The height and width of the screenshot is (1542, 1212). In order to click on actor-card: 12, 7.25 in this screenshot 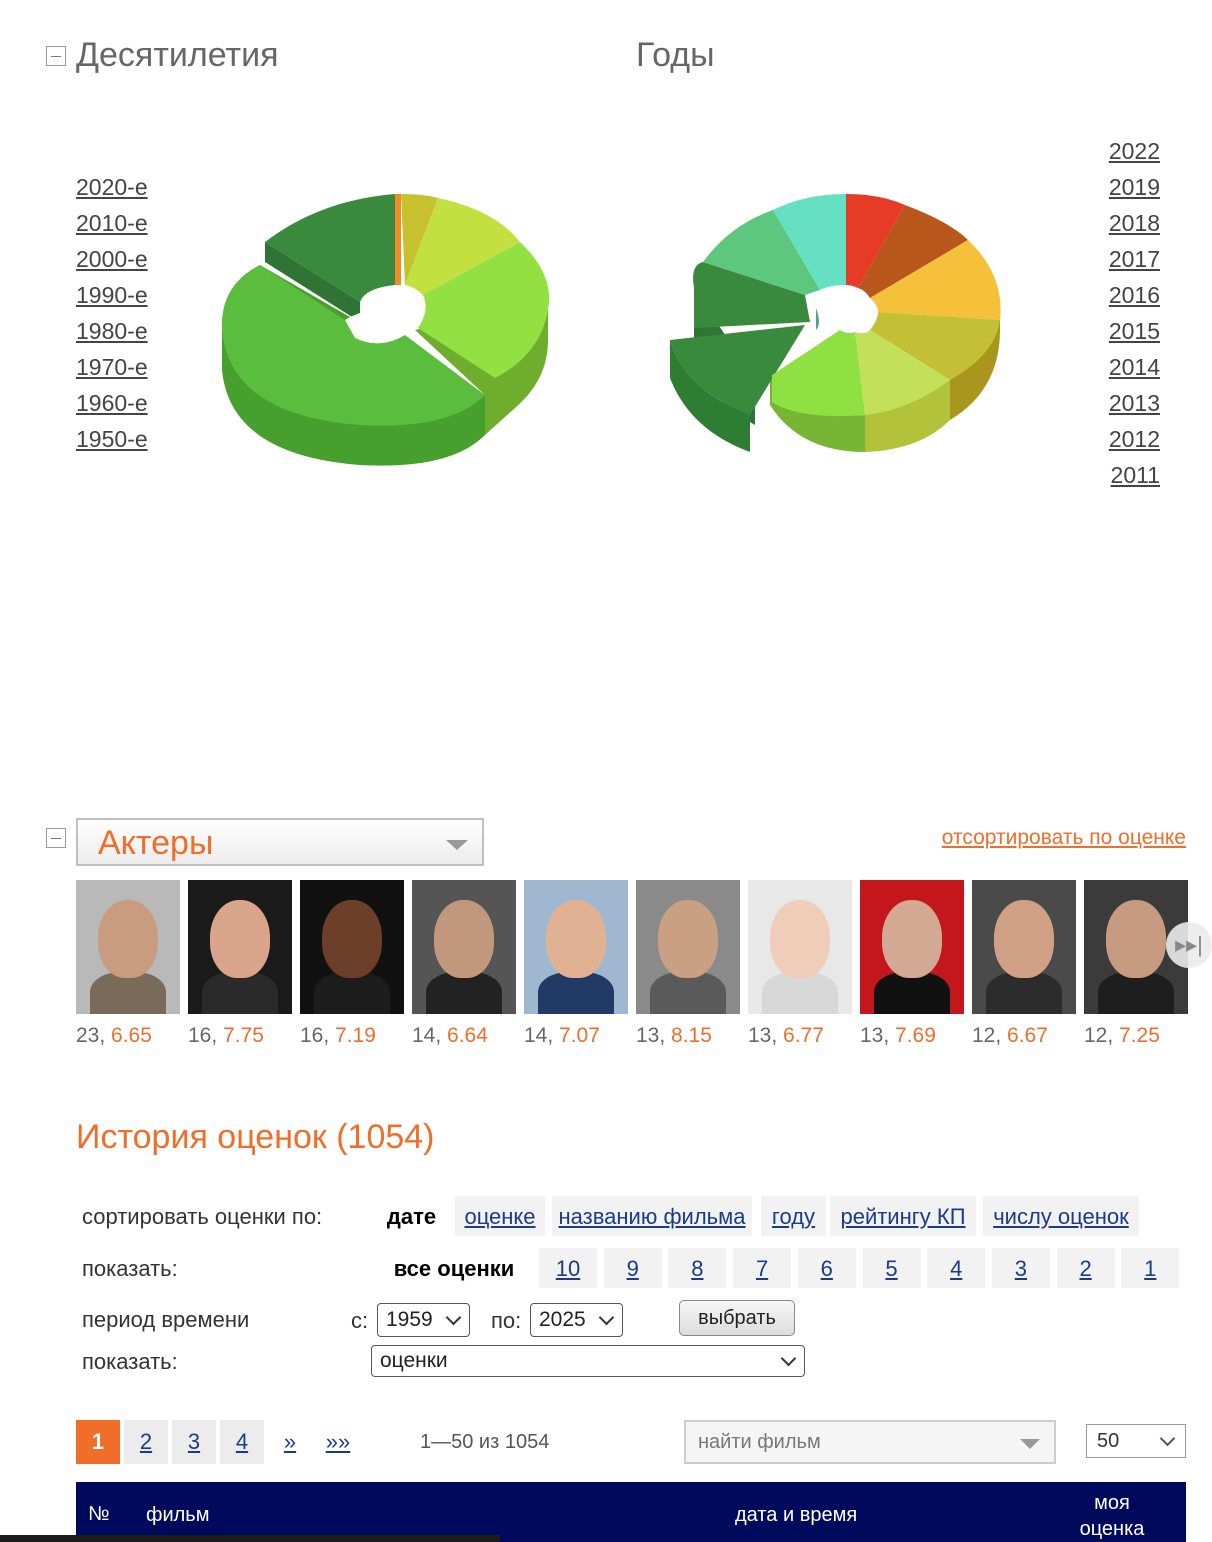, I will do `click(1136, 964)`.